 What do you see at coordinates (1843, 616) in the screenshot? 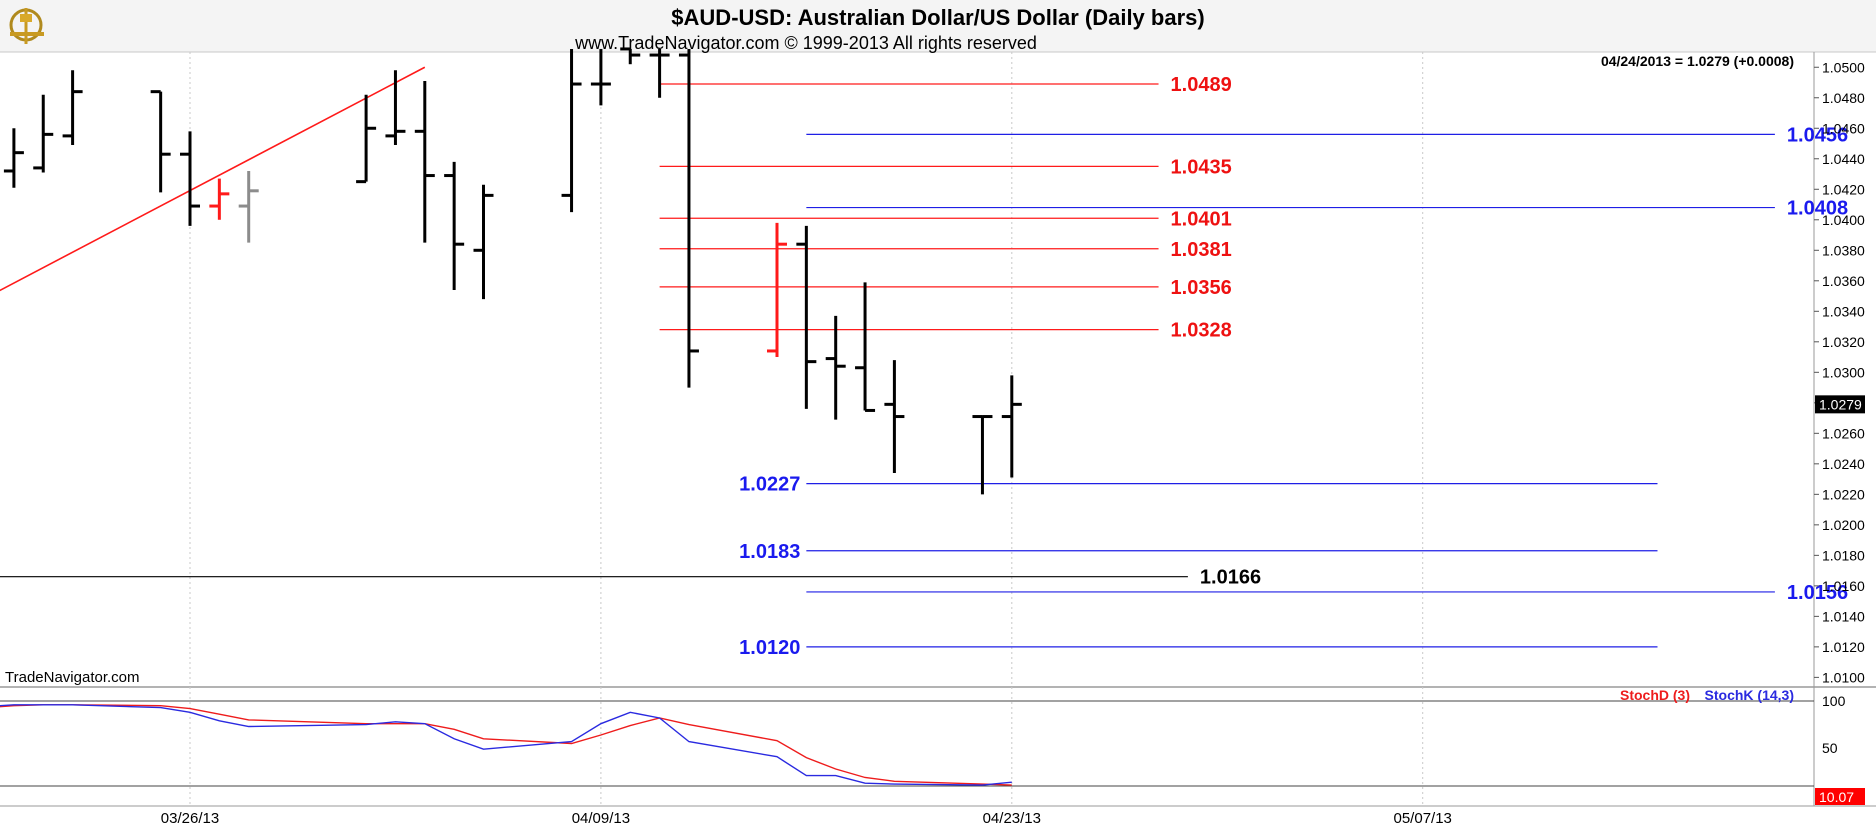
I see `y-tick-label: 1.0140` at bounding box center [1843, 616].